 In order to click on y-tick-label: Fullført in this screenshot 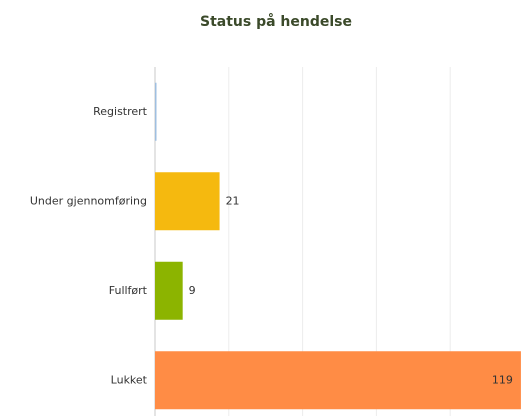, I will do `click(128, 290)`.